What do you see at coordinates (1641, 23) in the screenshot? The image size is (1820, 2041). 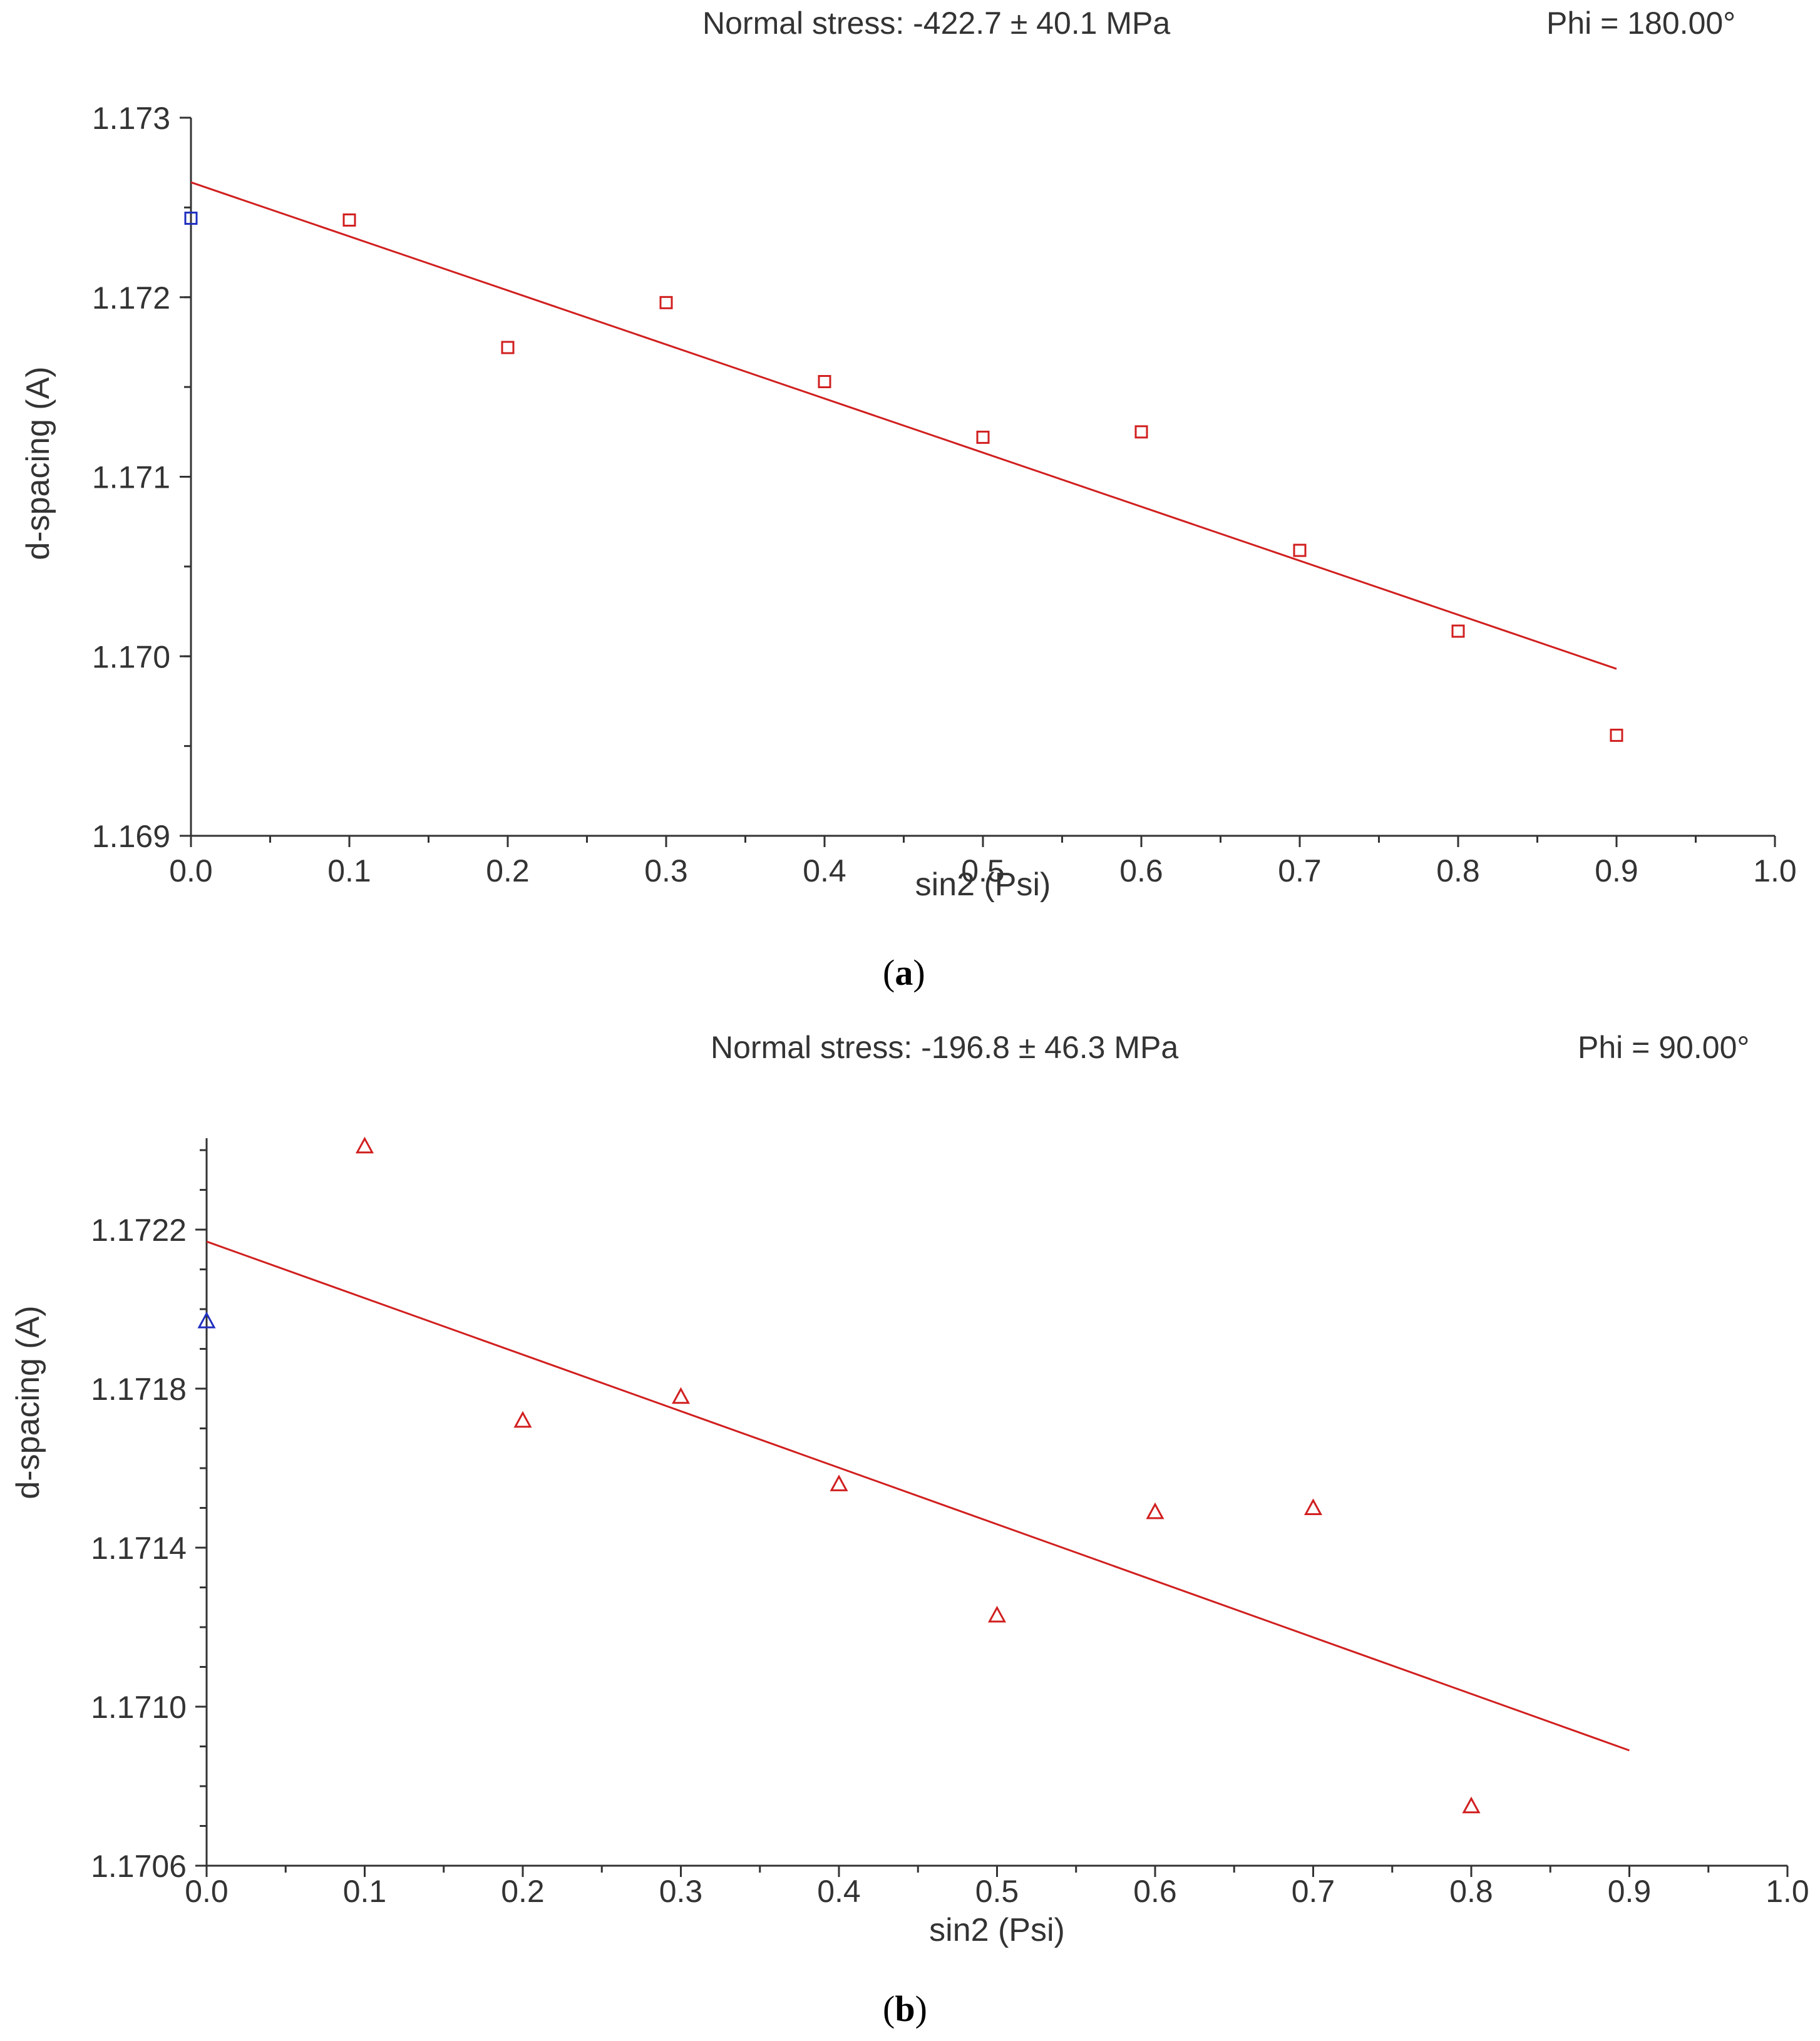 I see `phi-readout: Phi = 180.00°` at bounding box center [1641, 23].